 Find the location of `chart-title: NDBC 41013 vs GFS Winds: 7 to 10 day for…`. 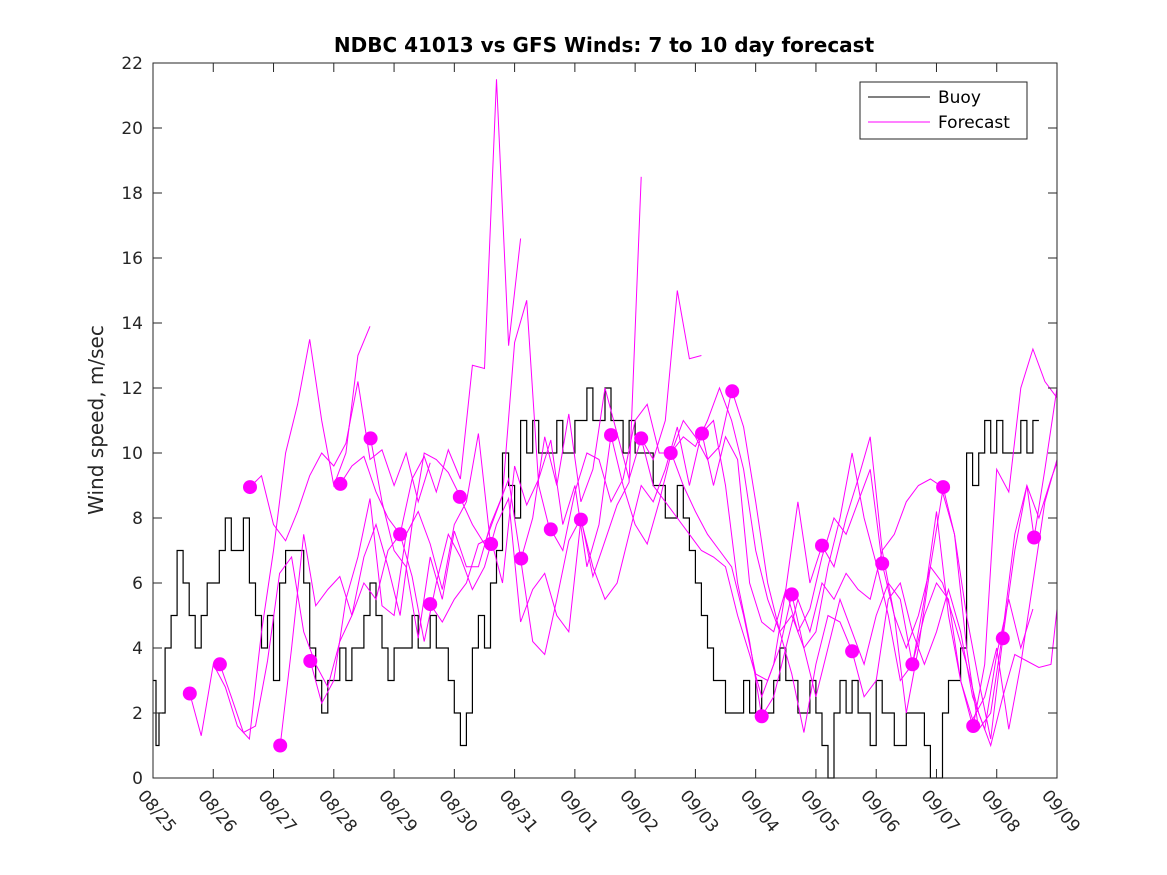

chart-title: NDBC 41013 vs GFS Winds: 7 to 10 day for… is located at coordinates (604, 45).